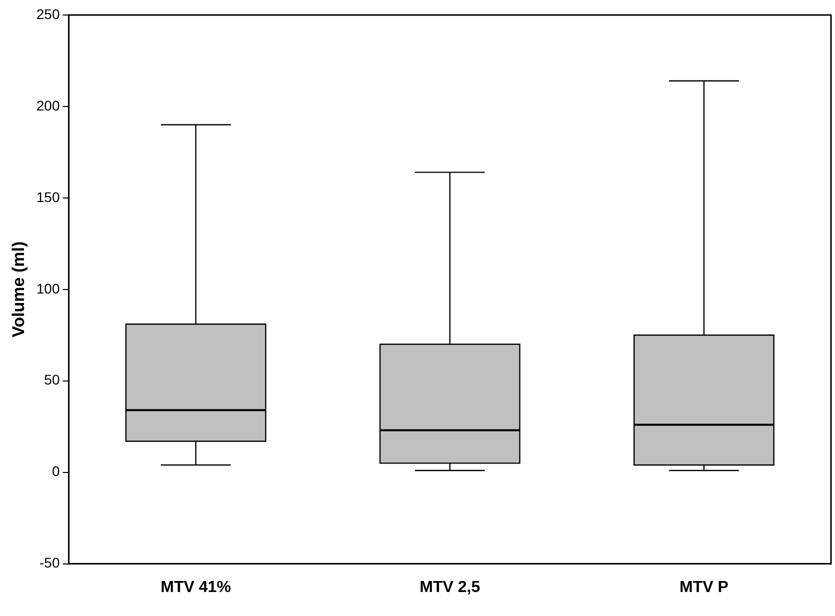 The width and height of the screenshot is (835, 616). Describe the element at coordinates (48, 105) in the screenshot. I see `y-tick-label: 200` at that location.